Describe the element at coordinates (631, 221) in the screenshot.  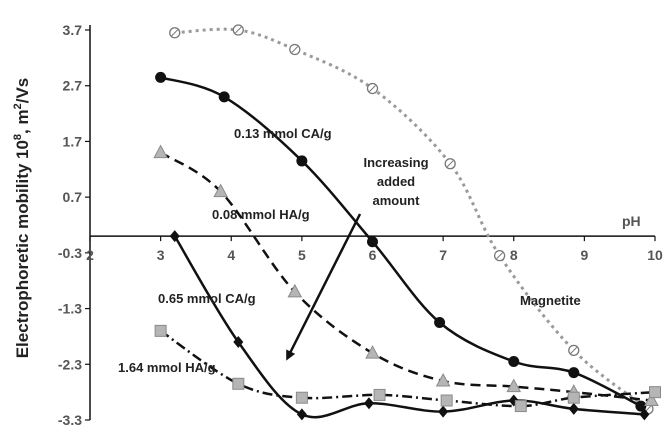
I see `x-axis-label: pH` at that location.